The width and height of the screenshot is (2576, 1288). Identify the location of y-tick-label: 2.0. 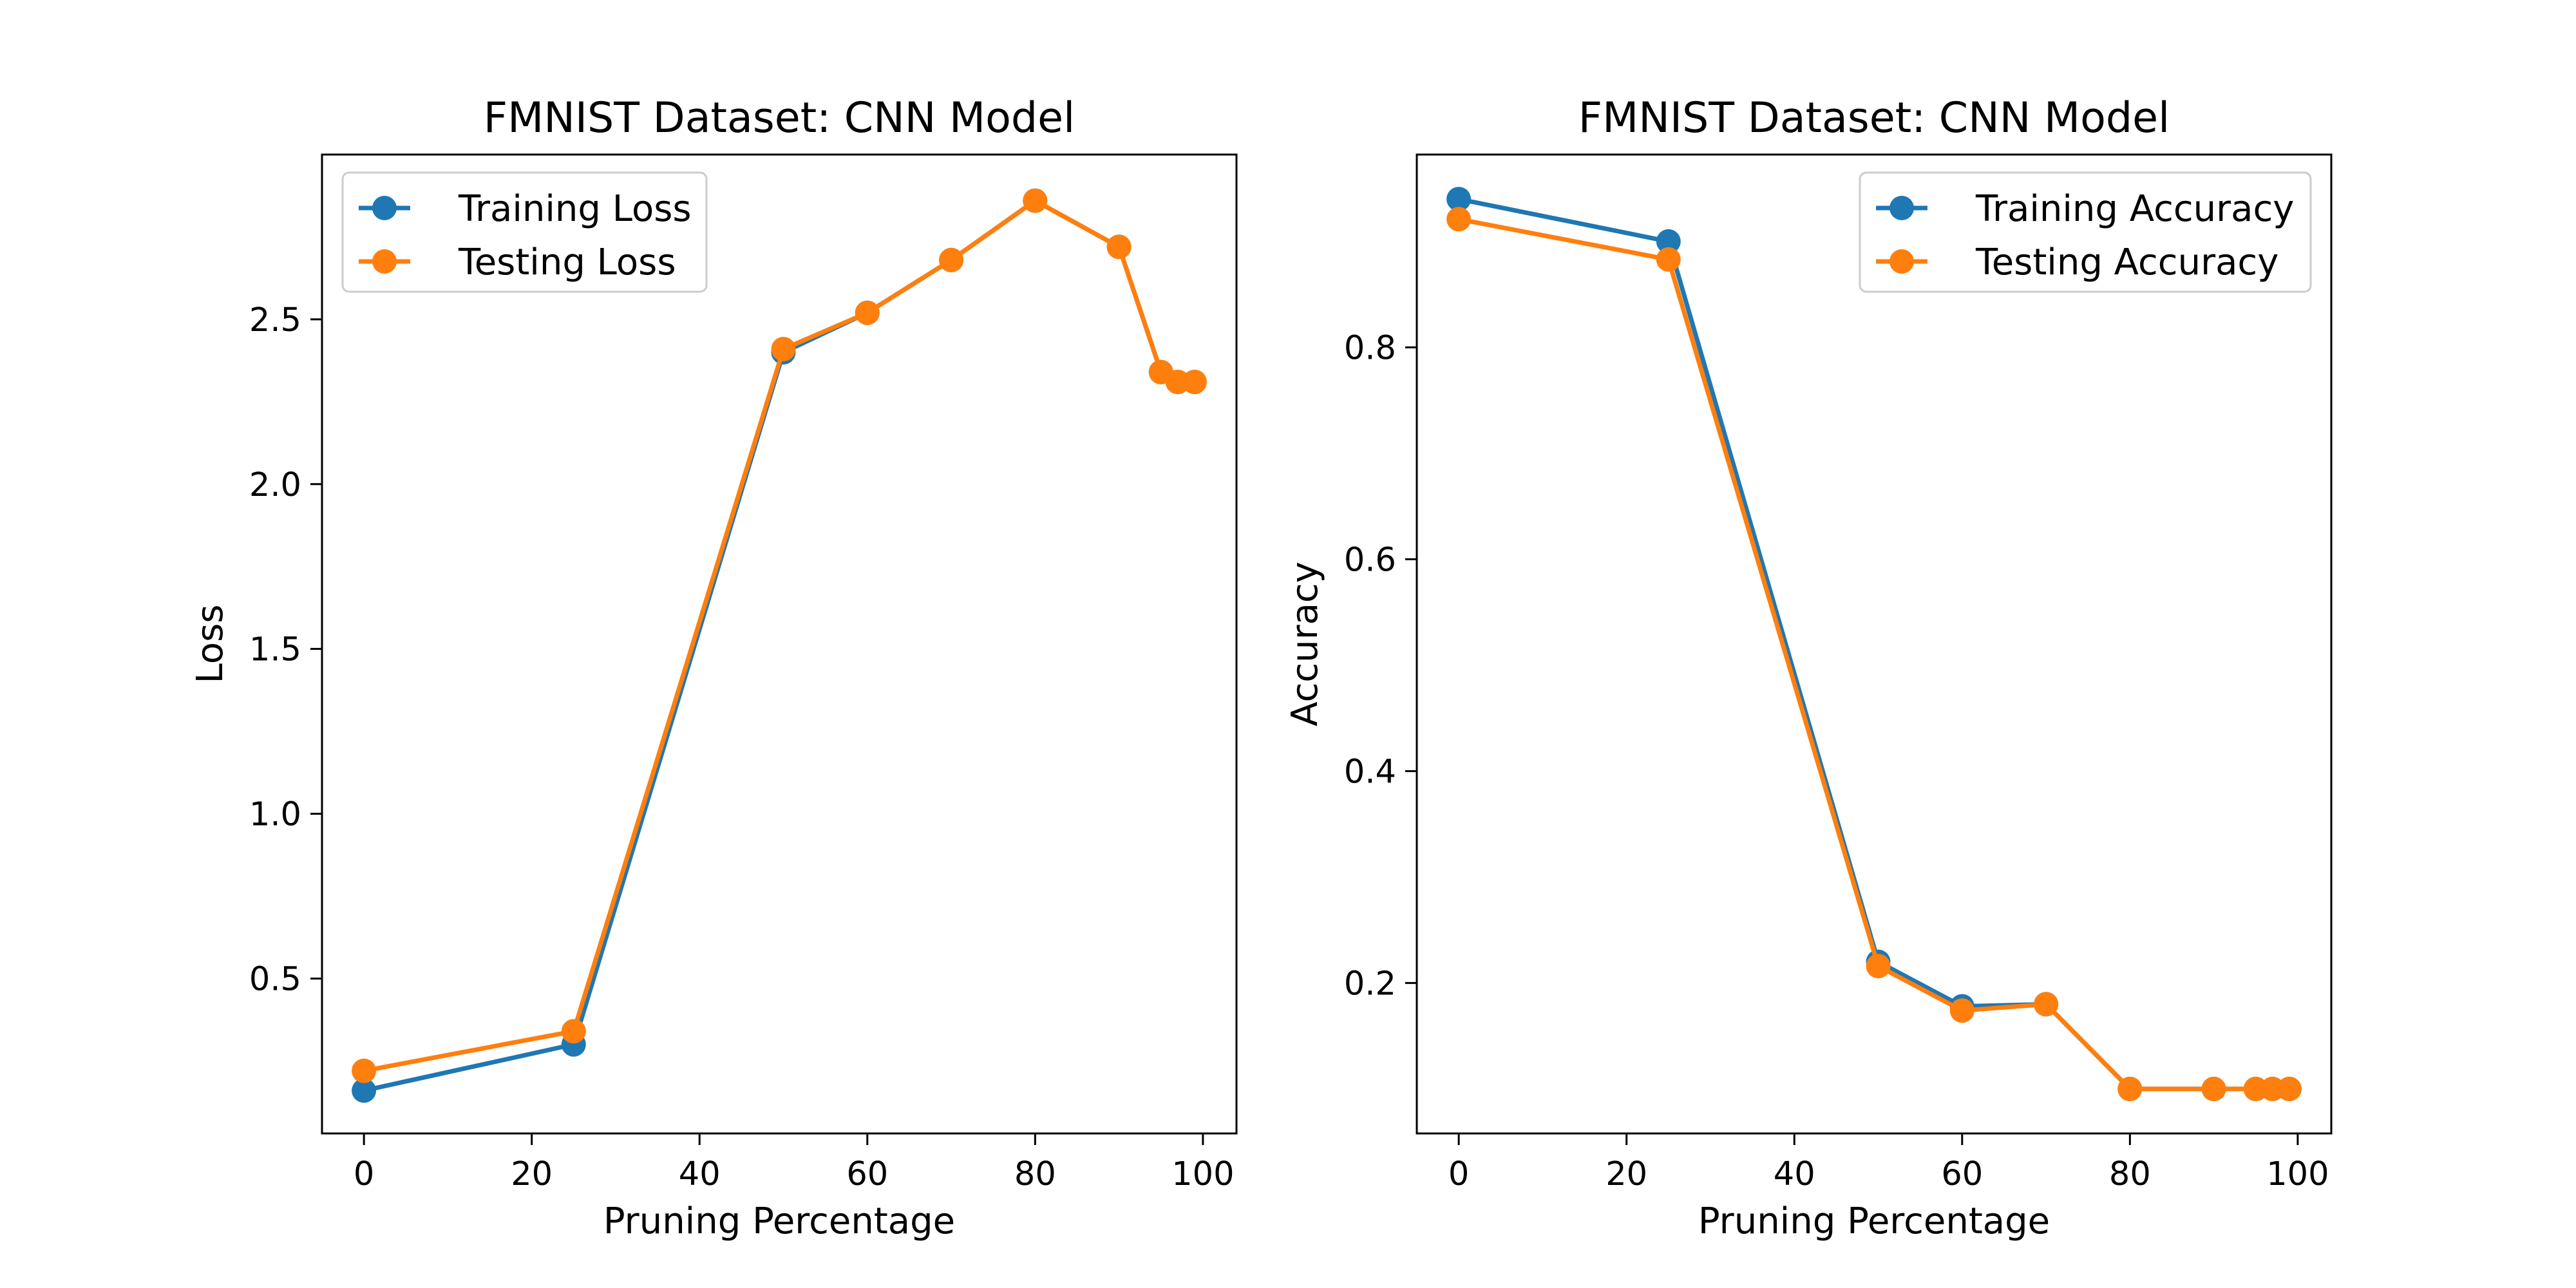
(275, 485).